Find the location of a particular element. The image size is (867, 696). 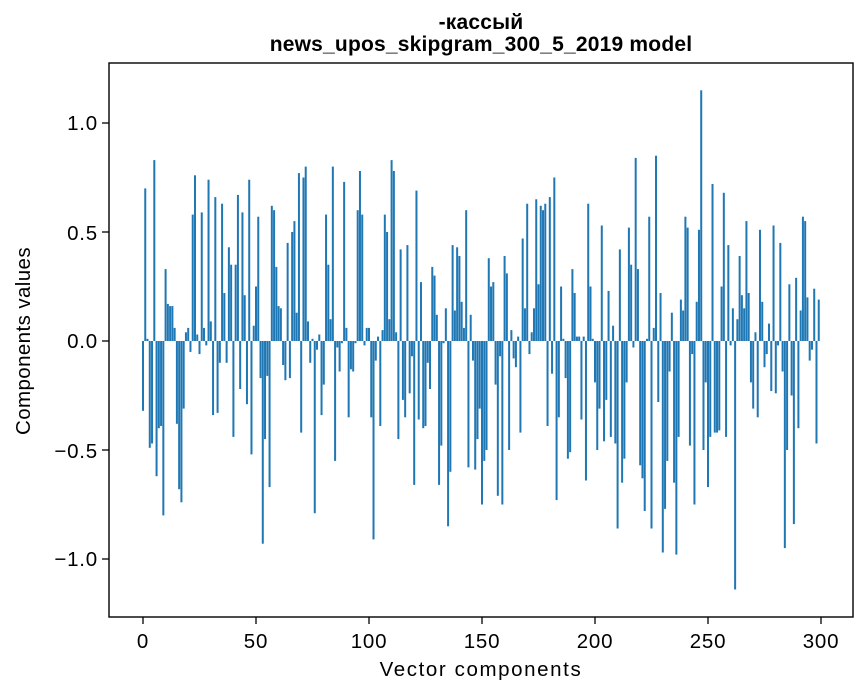

svg-text: Vector components is located at coordinates (481, 669).